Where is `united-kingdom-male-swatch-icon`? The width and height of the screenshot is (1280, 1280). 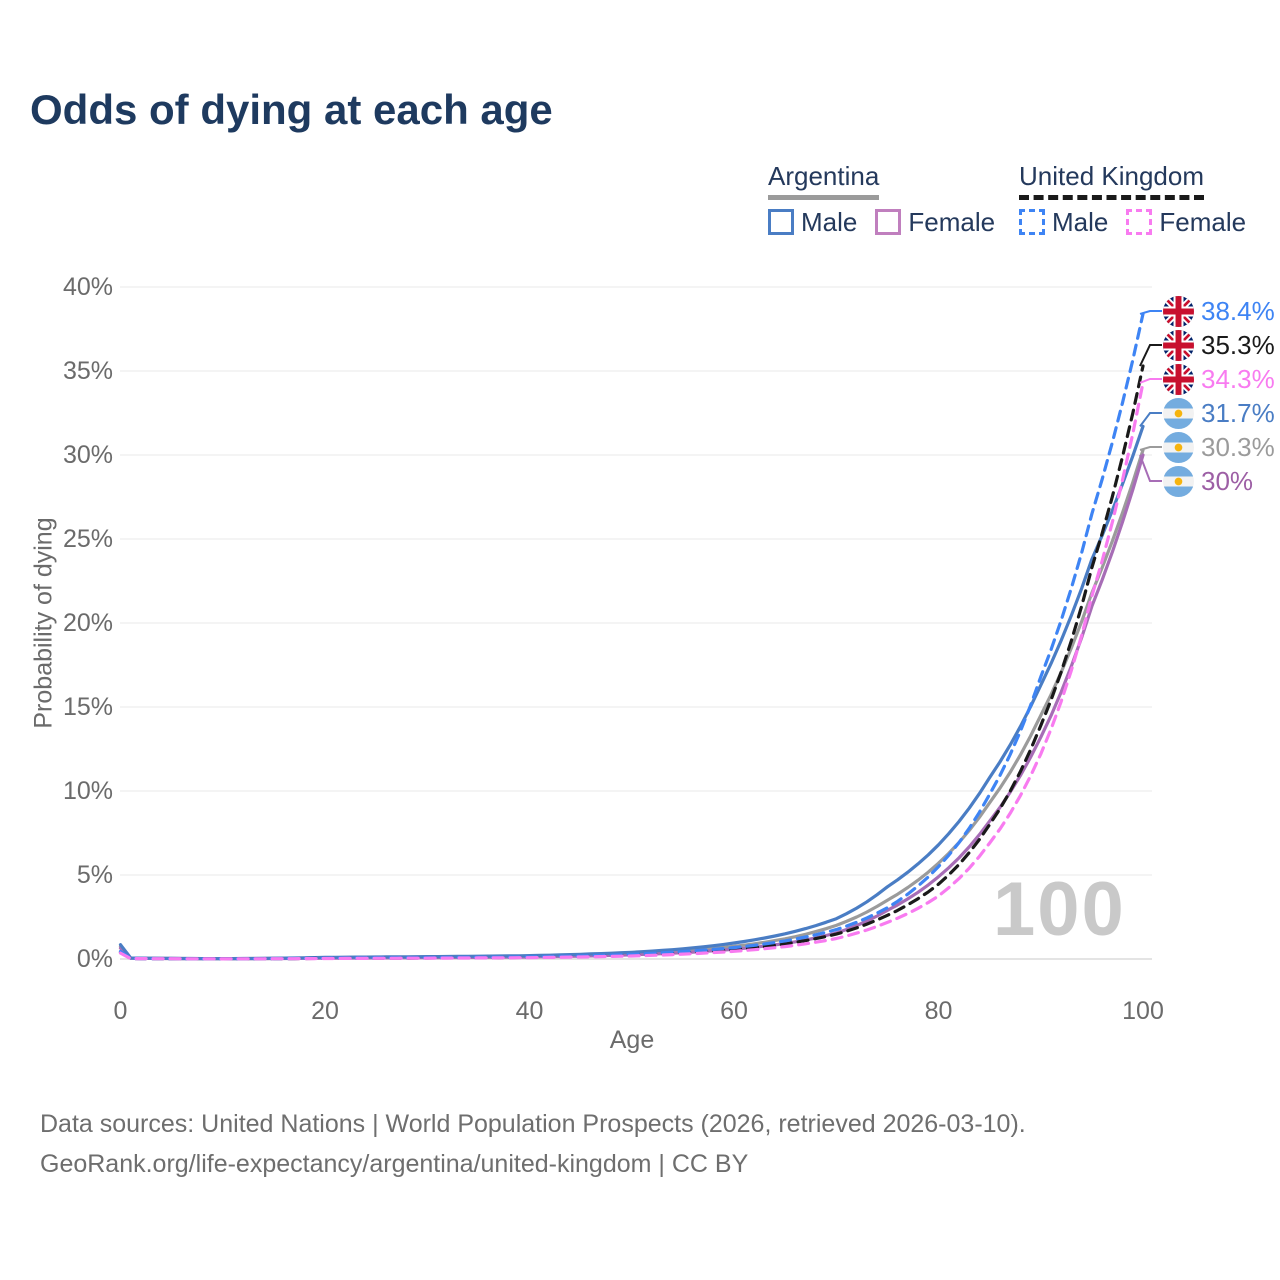
united-kingdom-male-swatch-icon is located at coordinates (1032, 222).